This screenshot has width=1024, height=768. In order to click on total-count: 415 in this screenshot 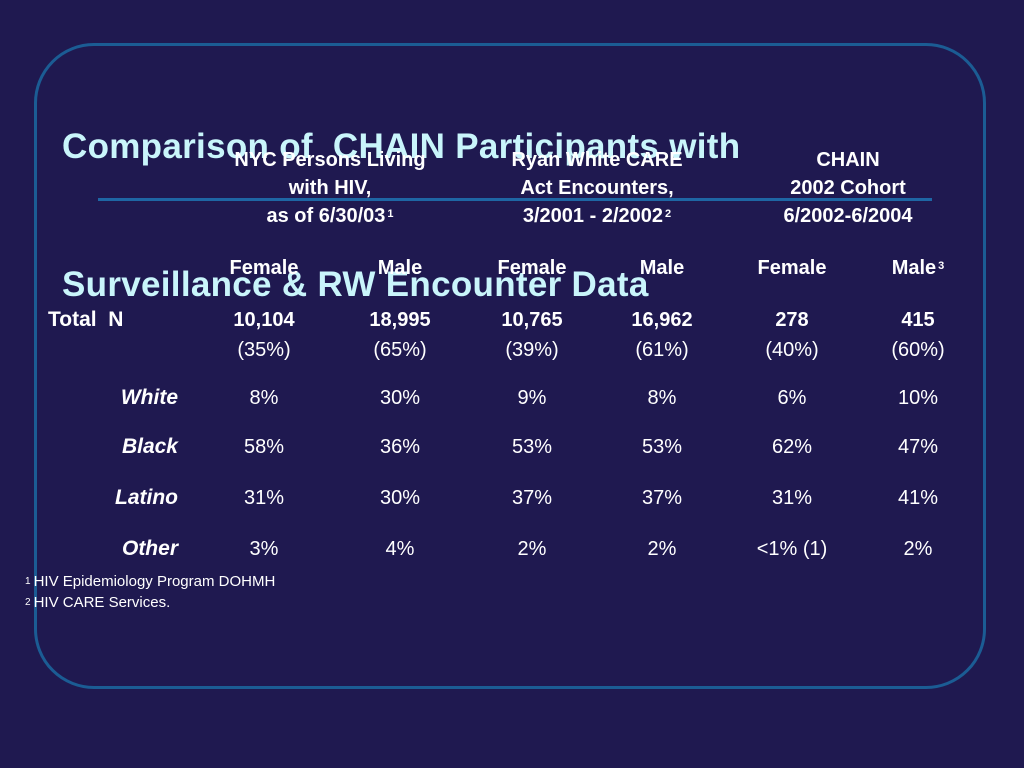, I will do `click(918, 320)`.